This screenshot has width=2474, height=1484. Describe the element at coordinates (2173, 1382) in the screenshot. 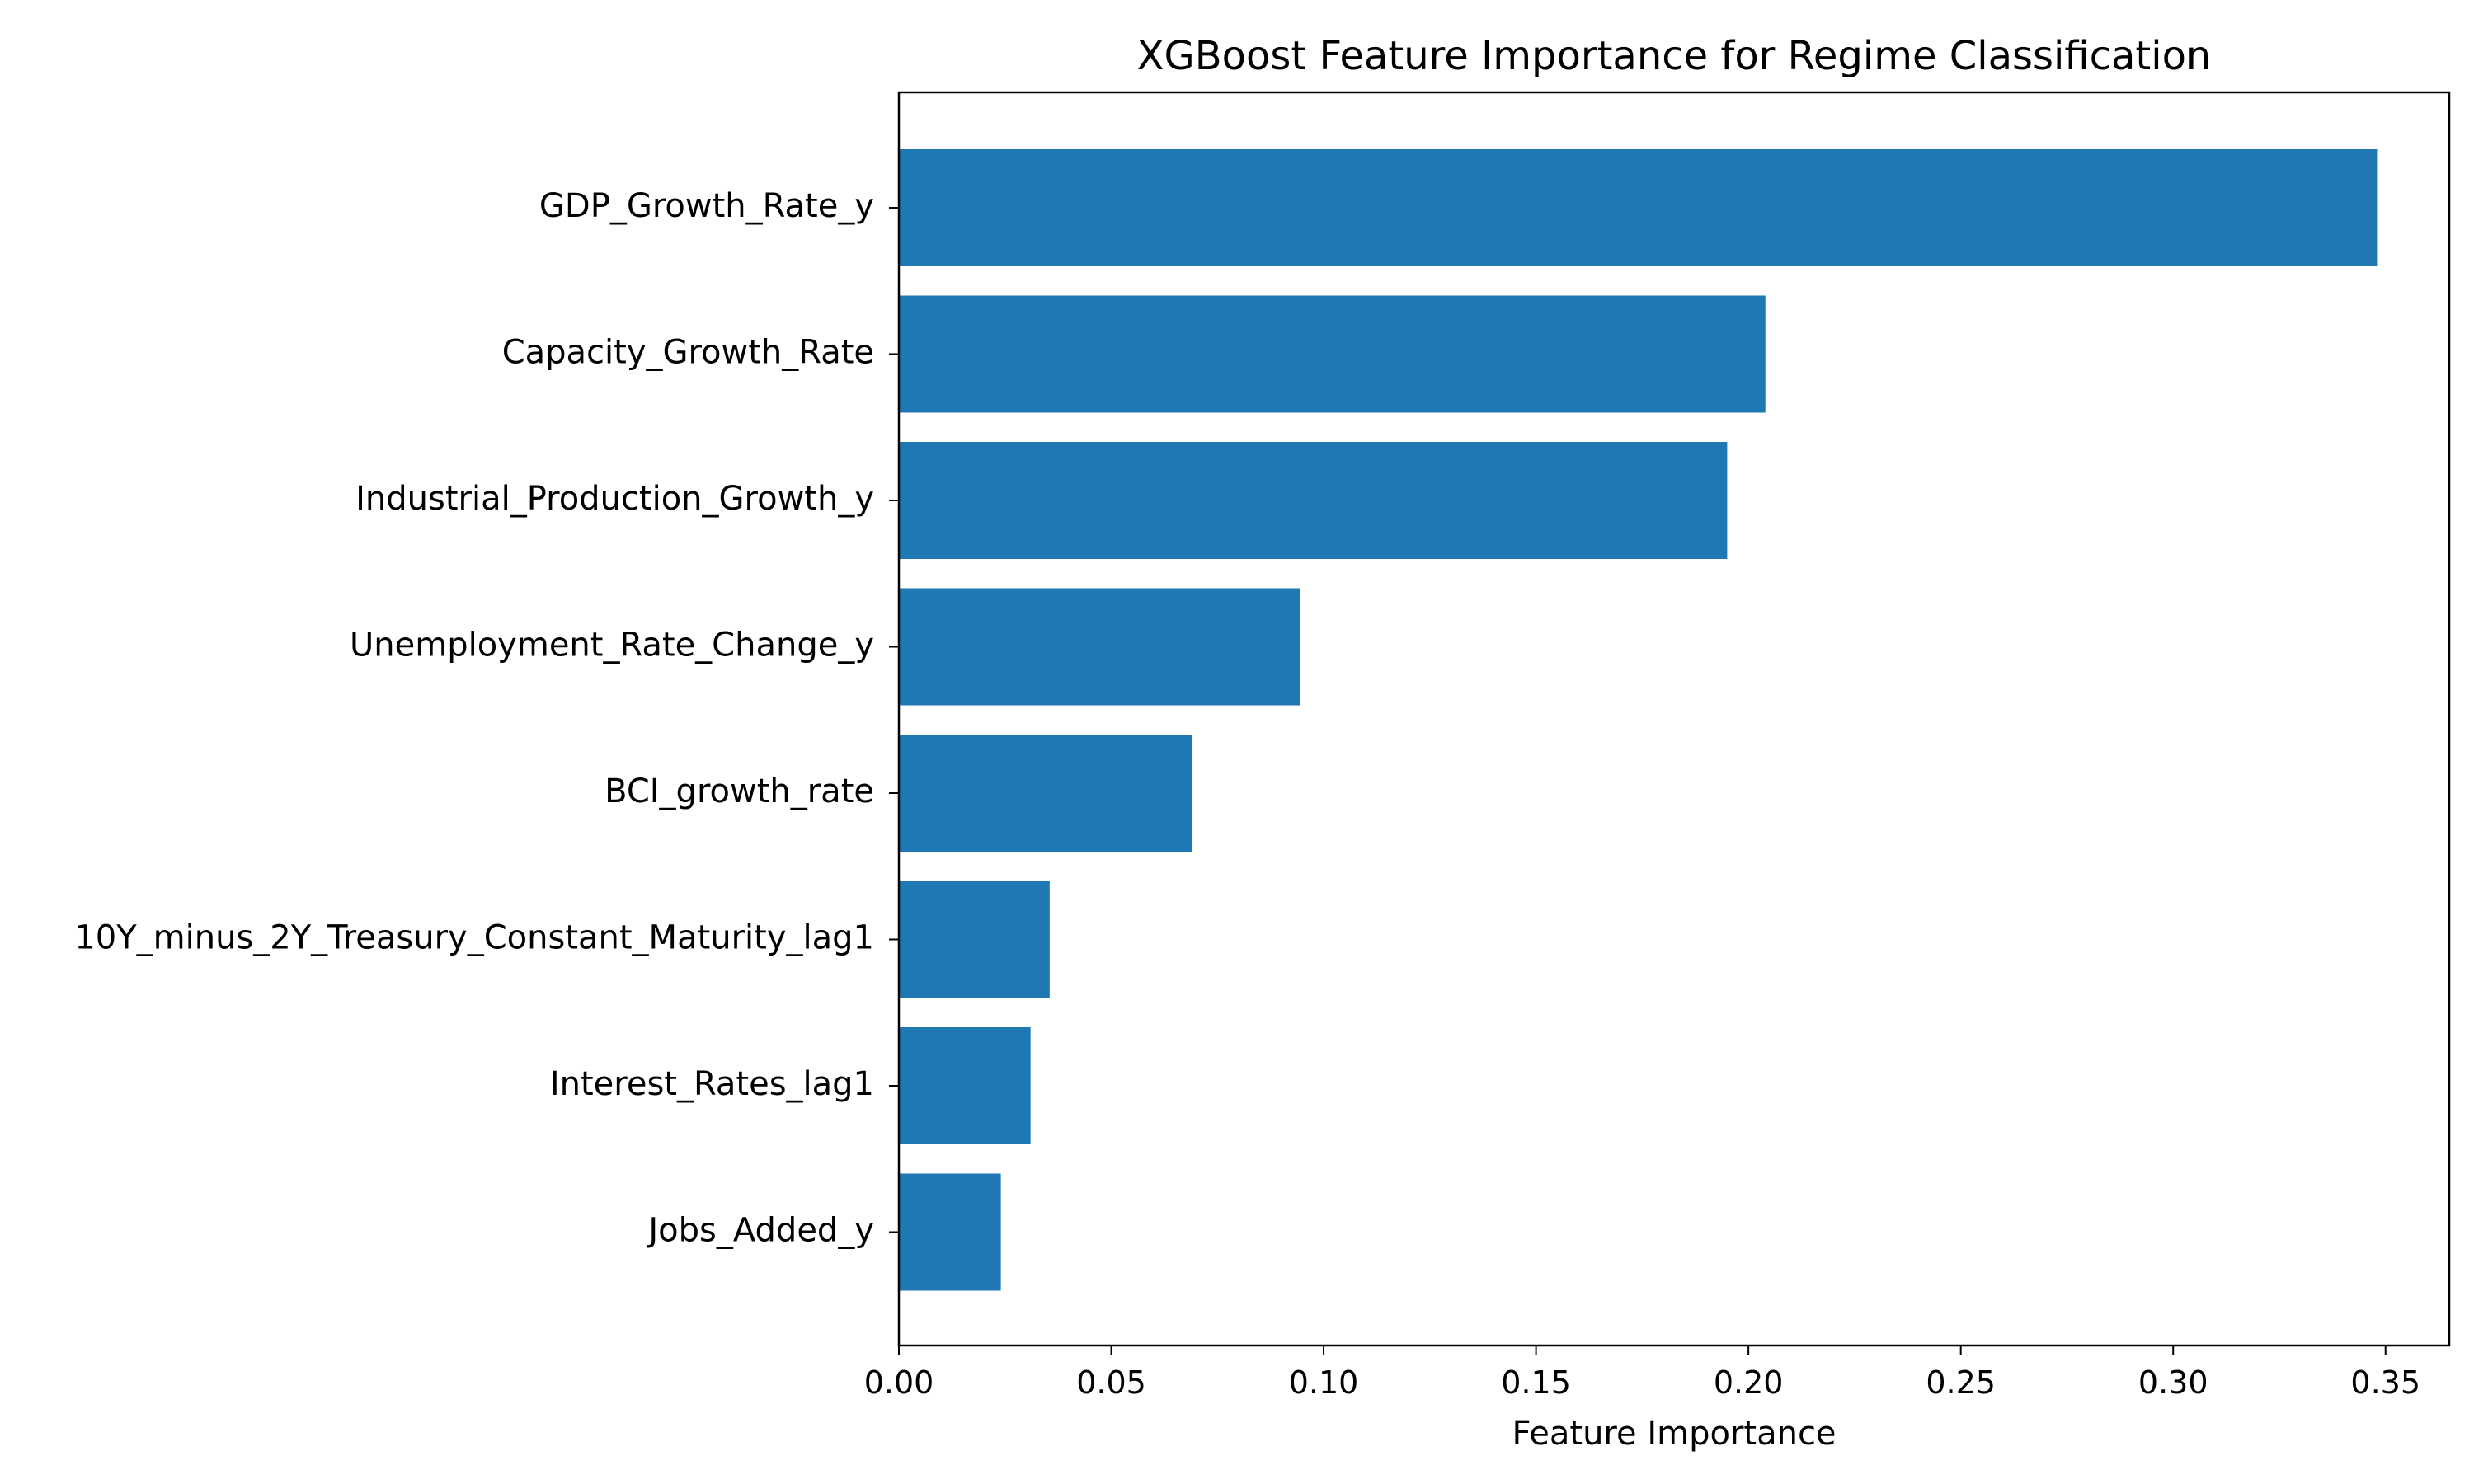

I see `x-tick-label: 0.30` at that location.